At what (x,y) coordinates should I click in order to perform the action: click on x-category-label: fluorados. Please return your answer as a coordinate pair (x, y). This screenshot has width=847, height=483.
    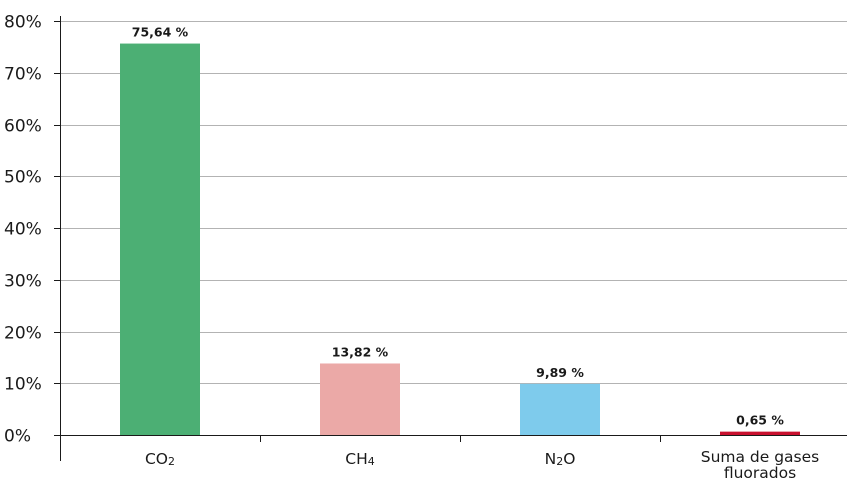
    Looking at the image, I should click on (760, 473).